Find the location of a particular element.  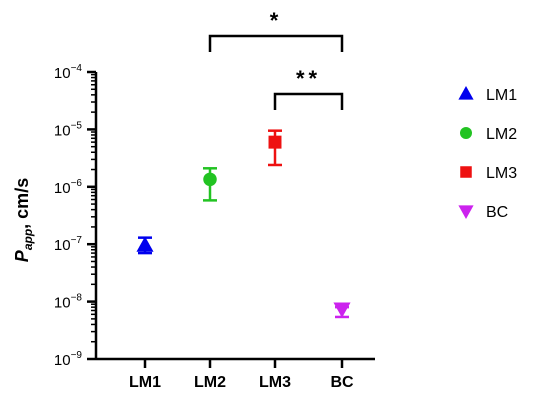

y-tick-label: 10⁻⁹ is located at coordinates (68, 359).